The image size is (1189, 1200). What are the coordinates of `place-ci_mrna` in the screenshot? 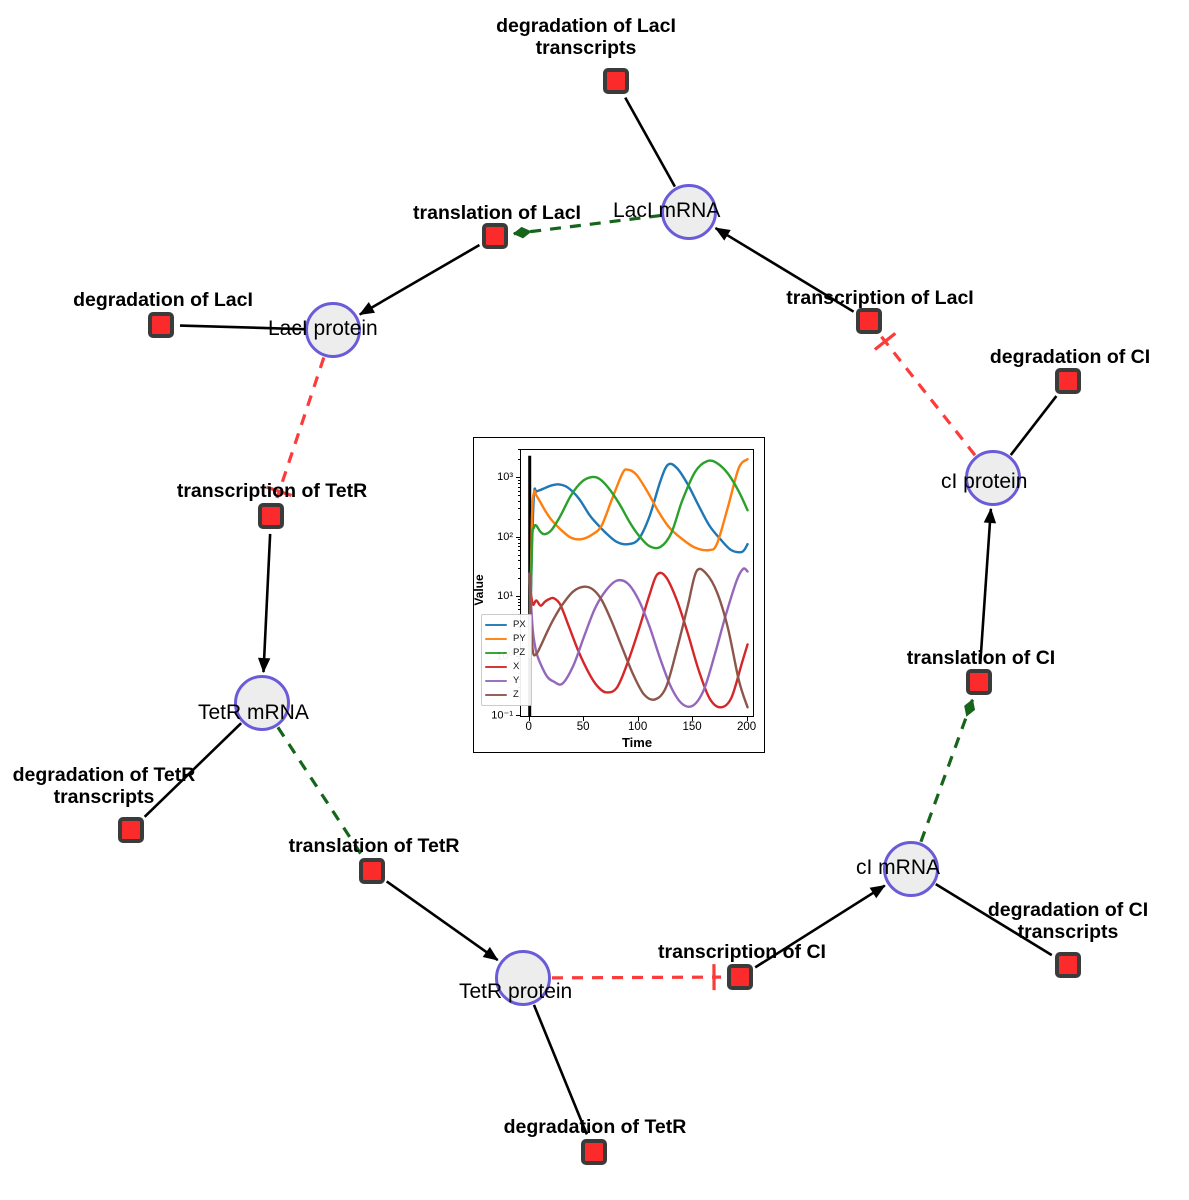 It's located at (911, 869).